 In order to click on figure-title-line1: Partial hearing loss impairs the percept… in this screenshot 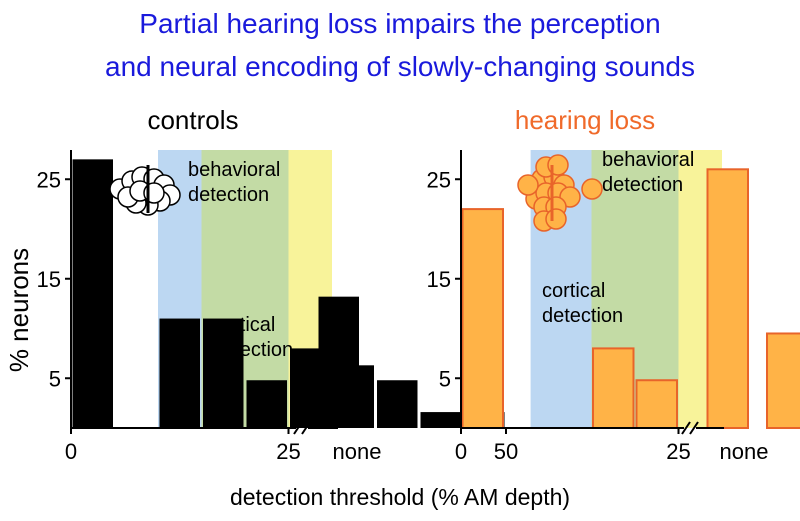, I will do `click(399, 23)`.